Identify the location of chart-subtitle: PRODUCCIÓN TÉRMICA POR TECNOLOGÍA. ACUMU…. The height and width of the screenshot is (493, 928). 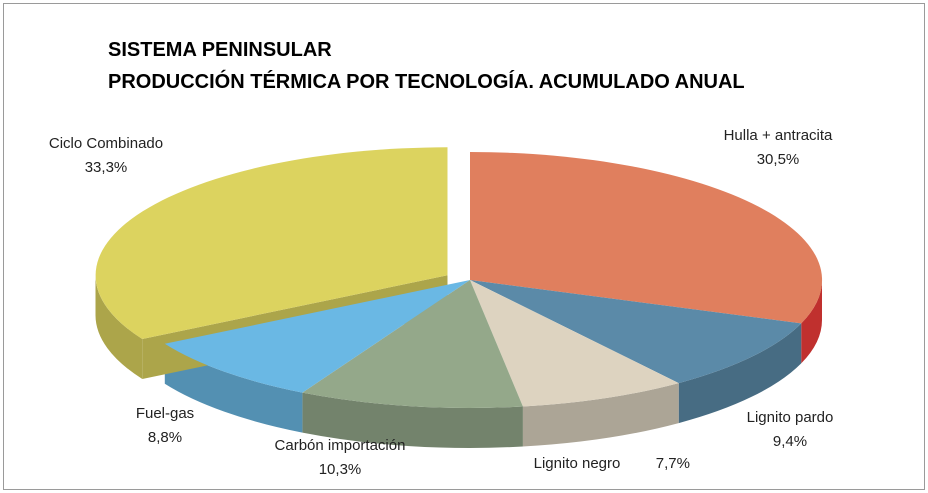
(426, 81).